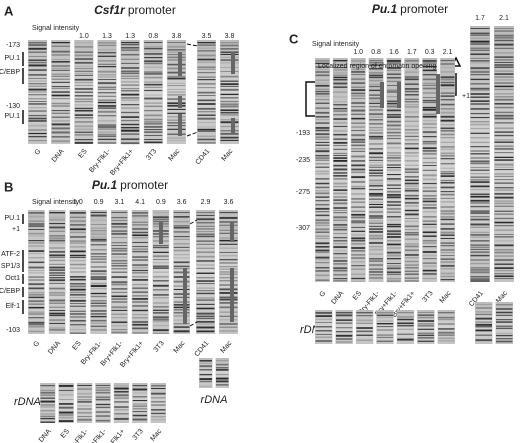  I want to click on gel-lane, so click(36, 272).